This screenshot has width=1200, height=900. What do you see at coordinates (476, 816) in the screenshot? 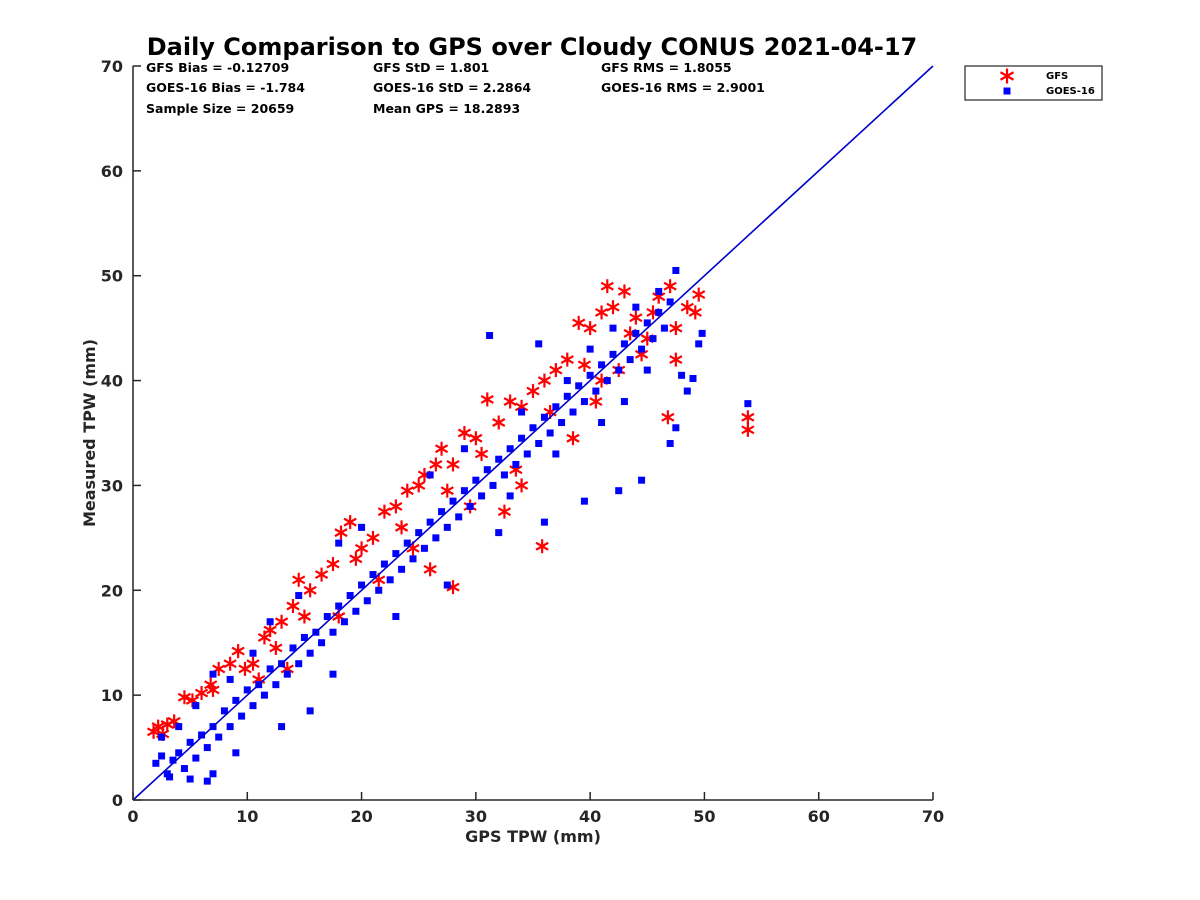
I see `x-tick-label-3: 30` at bounding box center [476, 816].